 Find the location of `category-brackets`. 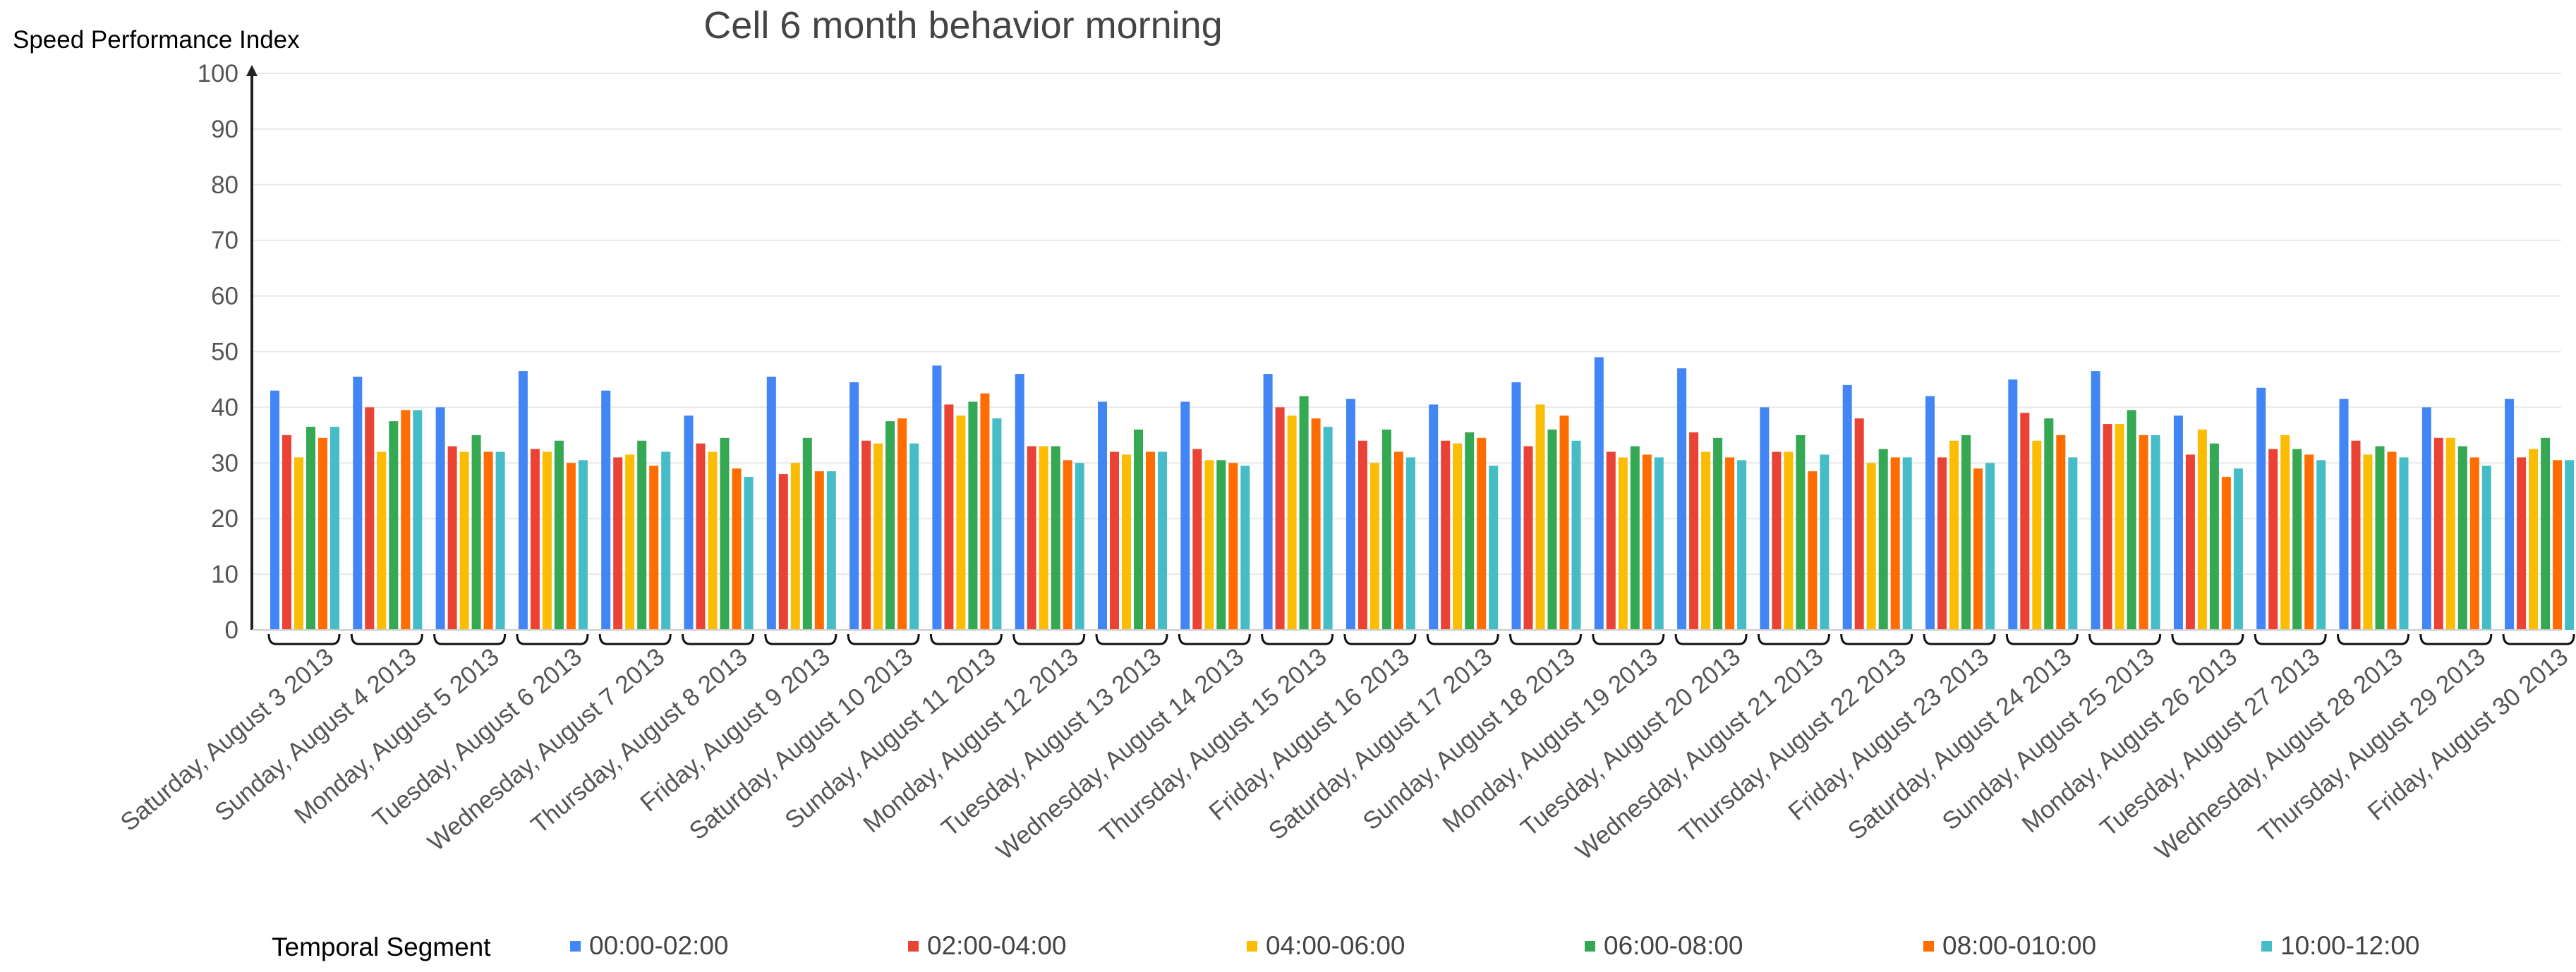

category-brackets is located at coordinates (1421, 639).